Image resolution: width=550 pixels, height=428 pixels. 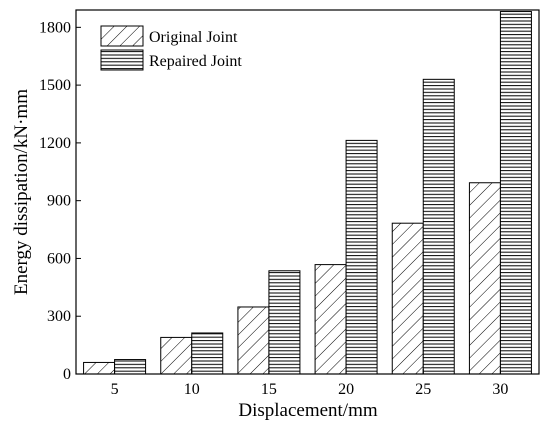 What do you see at coordinates (193, 37) in the screenshot?
I see `legend-label-original: Original Joint` at bounding box center [193, 37].